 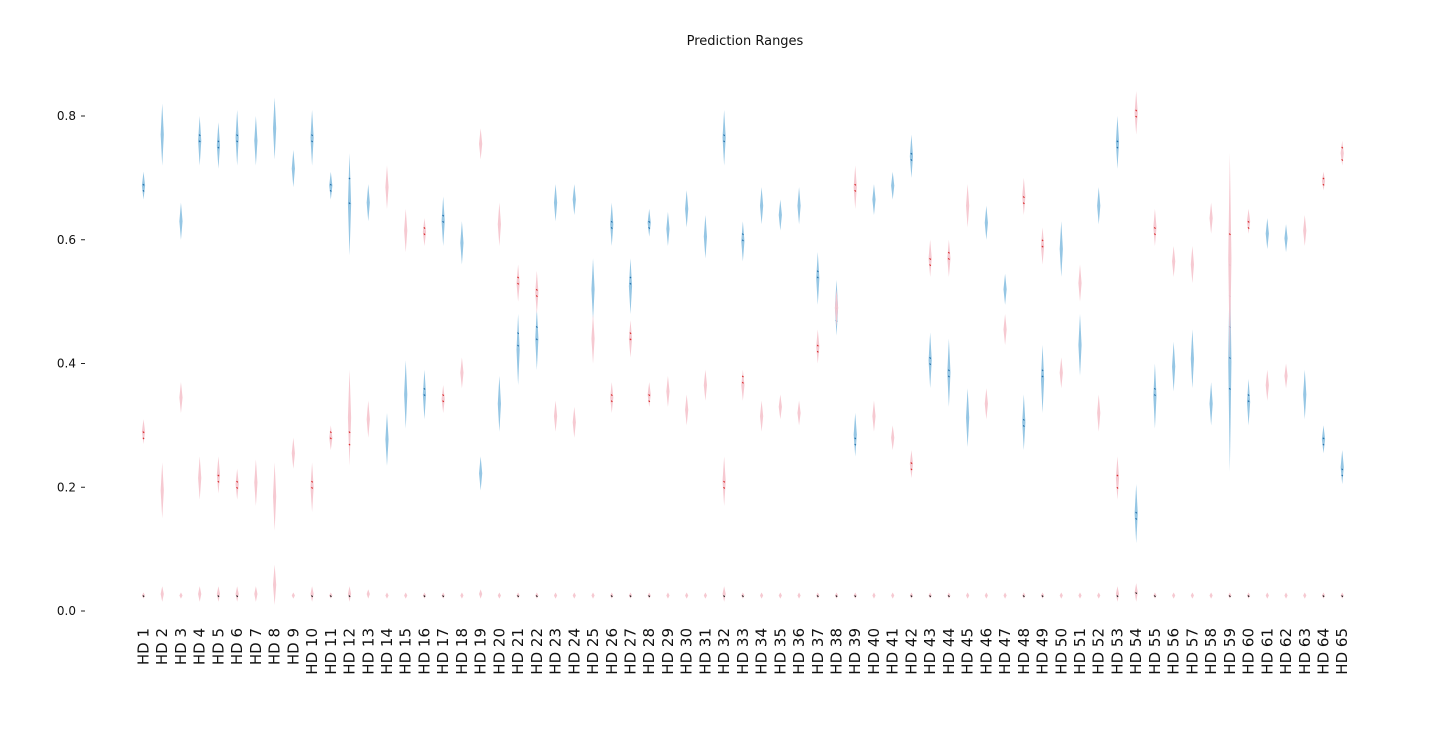 I want to click on x-tick-label: HD 1, so click(x=144, y=646).